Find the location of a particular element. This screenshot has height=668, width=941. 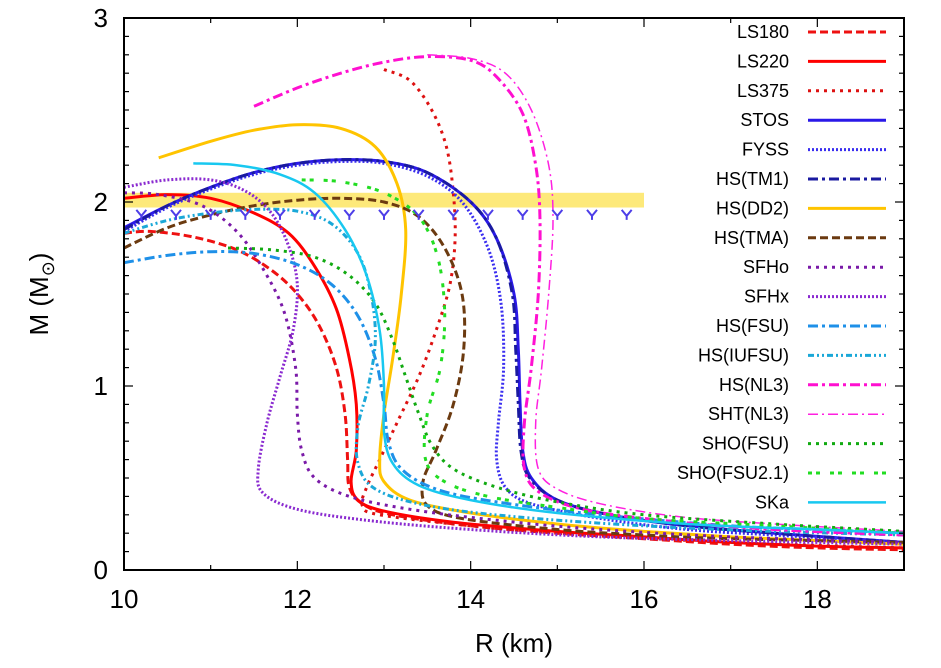

legend-item-hs-fsu: HS(FSU) is located at coordinates (801, 326).